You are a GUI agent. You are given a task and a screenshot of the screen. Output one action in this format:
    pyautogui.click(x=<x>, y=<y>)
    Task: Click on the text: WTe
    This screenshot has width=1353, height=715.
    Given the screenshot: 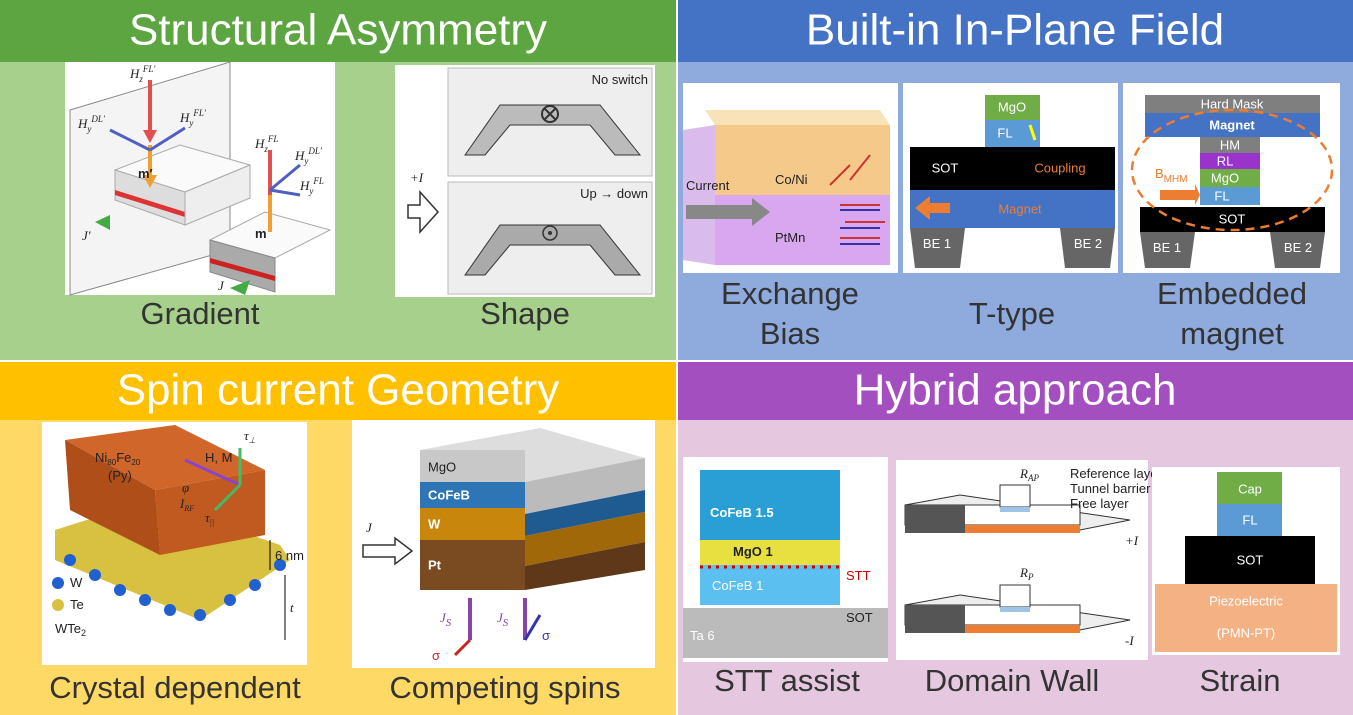 What is the action you would take?
    pyautogui.click(x=68, y=628)
    